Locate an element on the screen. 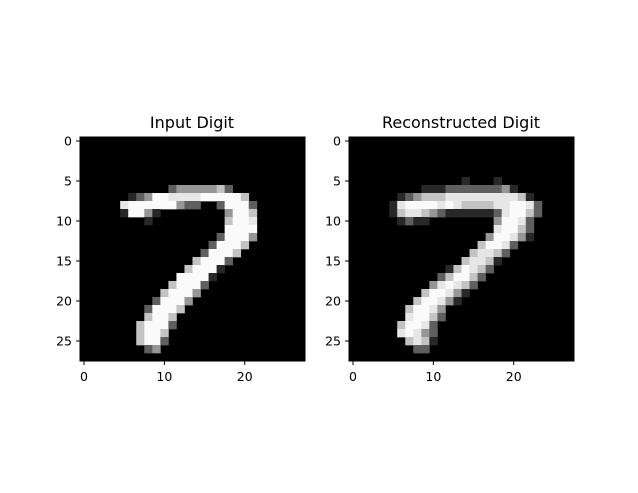  y-tick-label: 25 is located at coordinates (333, 341).